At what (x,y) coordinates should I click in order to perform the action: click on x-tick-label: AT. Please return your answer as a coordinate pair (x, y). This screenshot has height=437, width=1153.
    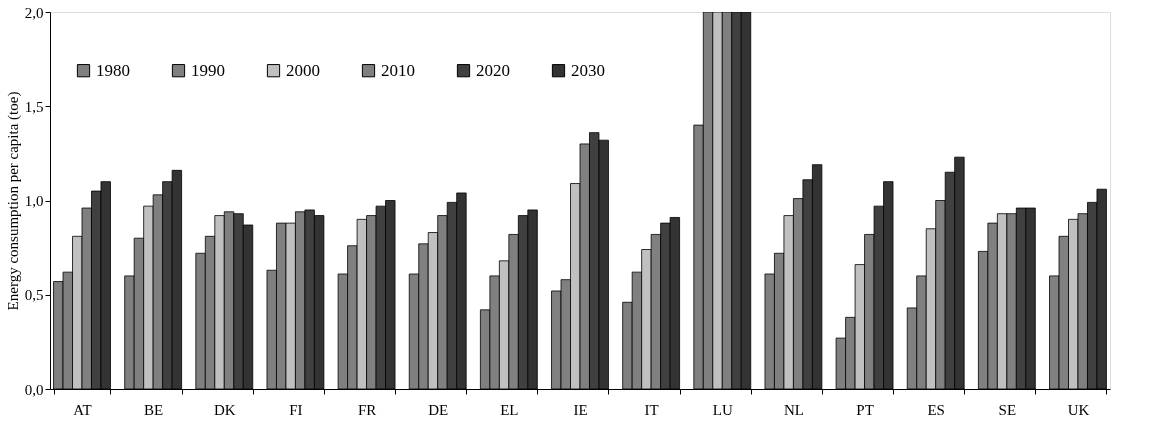
    Looking at the image, I should click on (82, 409).